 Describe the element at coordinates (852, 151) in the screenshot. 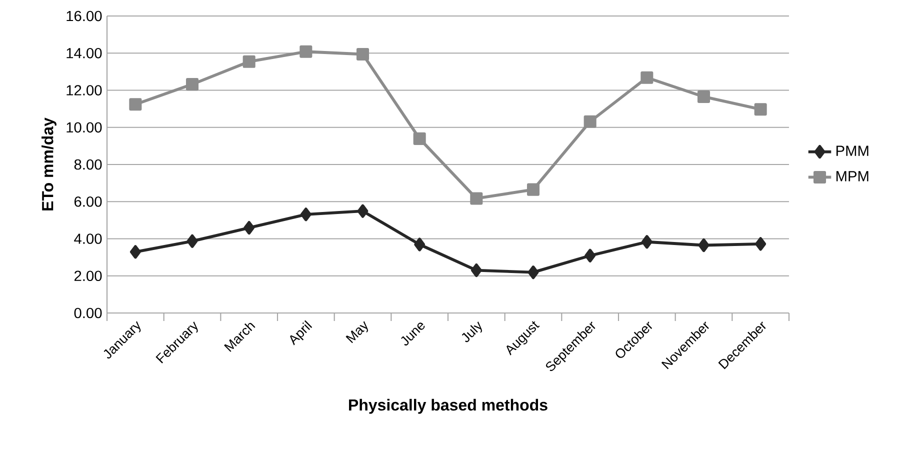

I see `legend-label: PMM` at that location.